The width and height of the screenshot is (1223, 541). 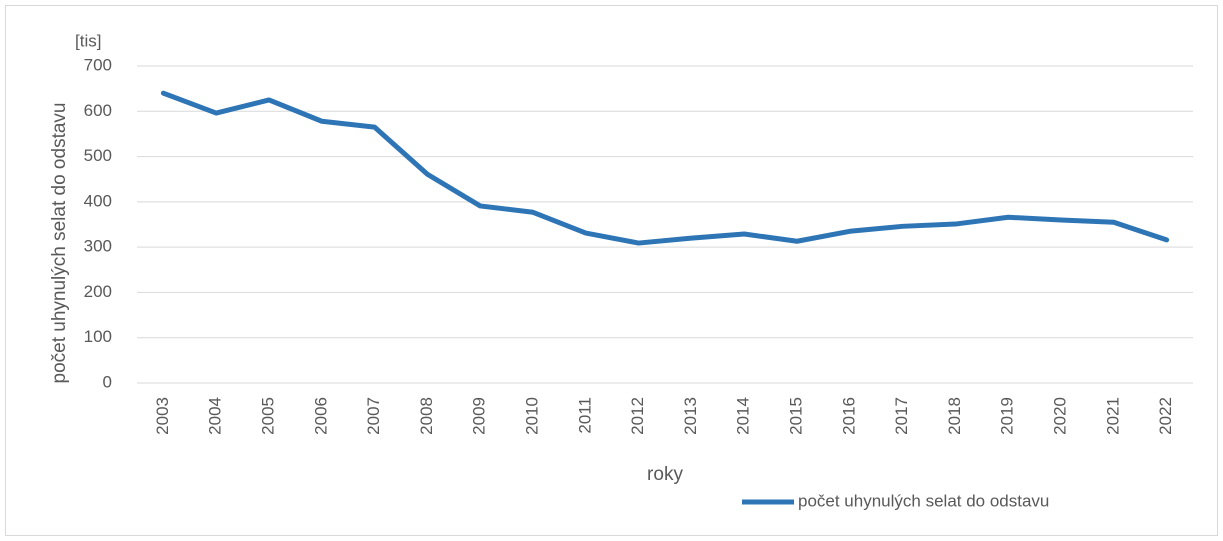 What do you see at coordinates (215, 416) in the screenshot?
I see `x-tick-label: 2004` at bounding box center [215, 416].